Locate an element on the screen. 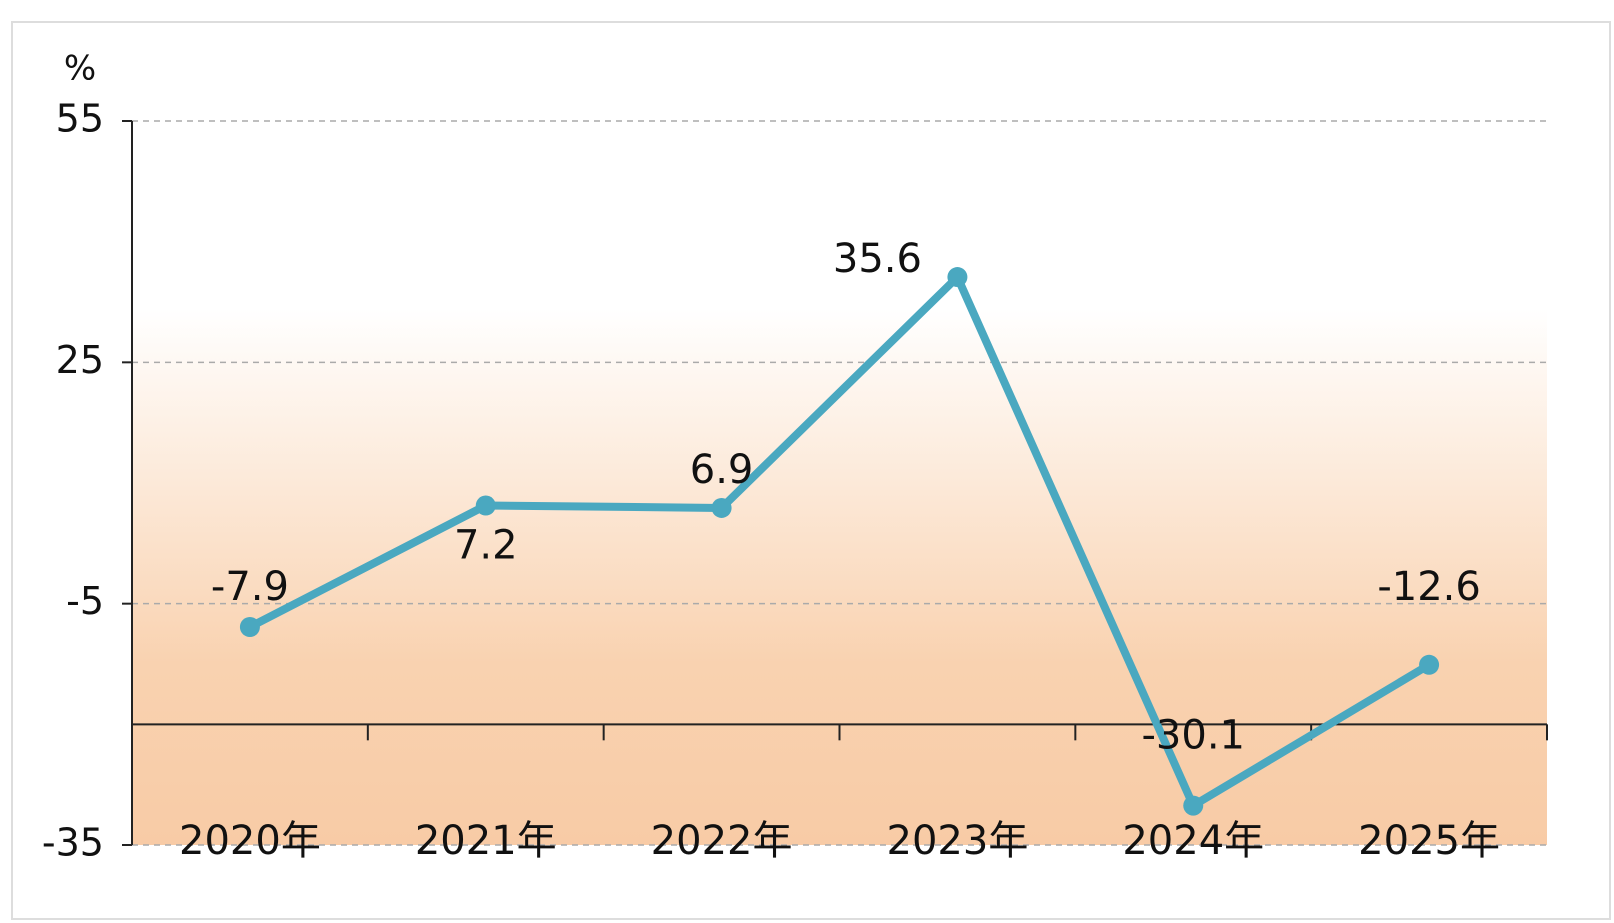 The height and width of the screenshot is (923, 1614). value-label: -7.9 is located at coordinates (250, 587).